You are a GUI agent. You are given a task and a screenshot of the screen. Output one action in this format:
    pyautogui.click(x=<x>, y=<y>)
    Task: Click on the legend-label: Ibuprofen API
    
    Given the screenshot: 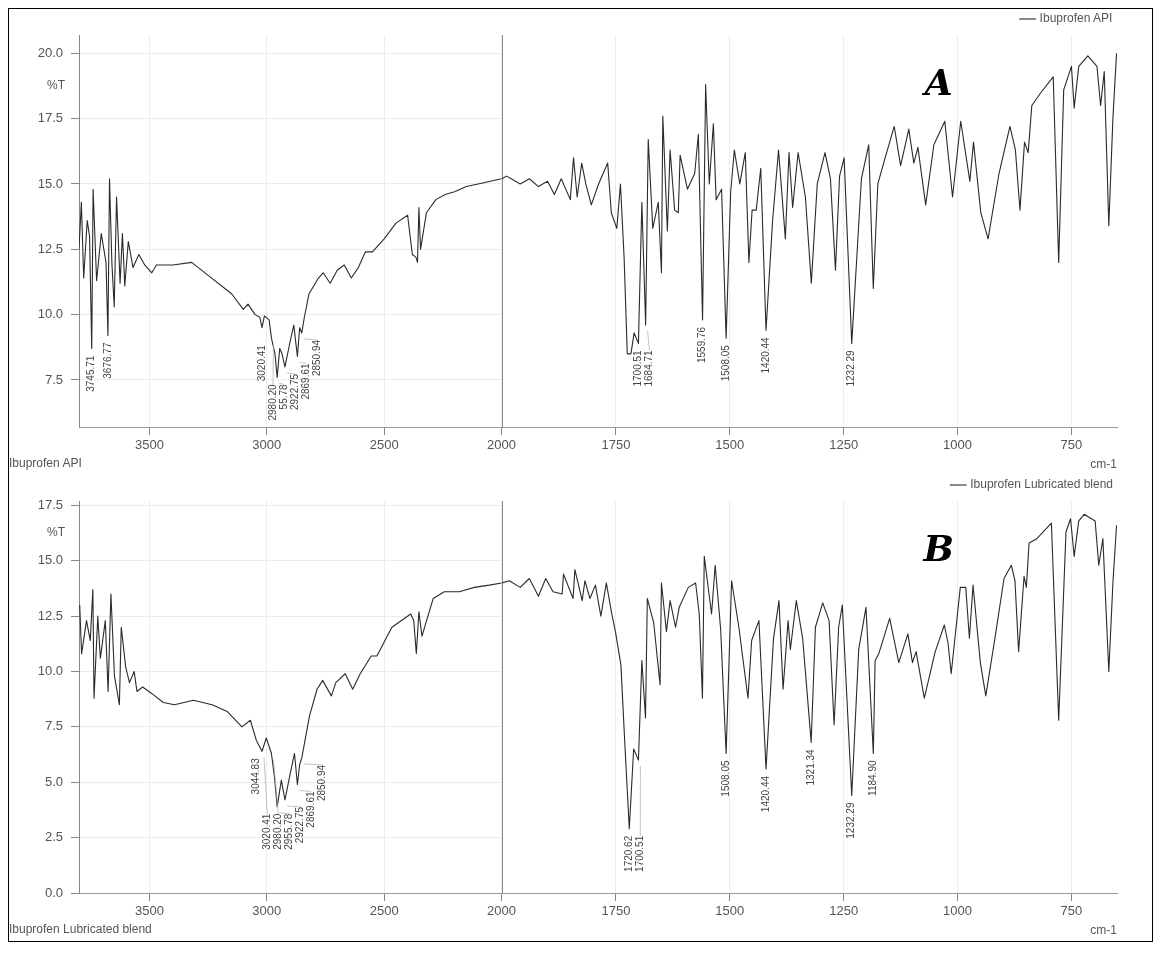 What is the action you would take?
    pyautogui.click(x=1075, y=18)
    